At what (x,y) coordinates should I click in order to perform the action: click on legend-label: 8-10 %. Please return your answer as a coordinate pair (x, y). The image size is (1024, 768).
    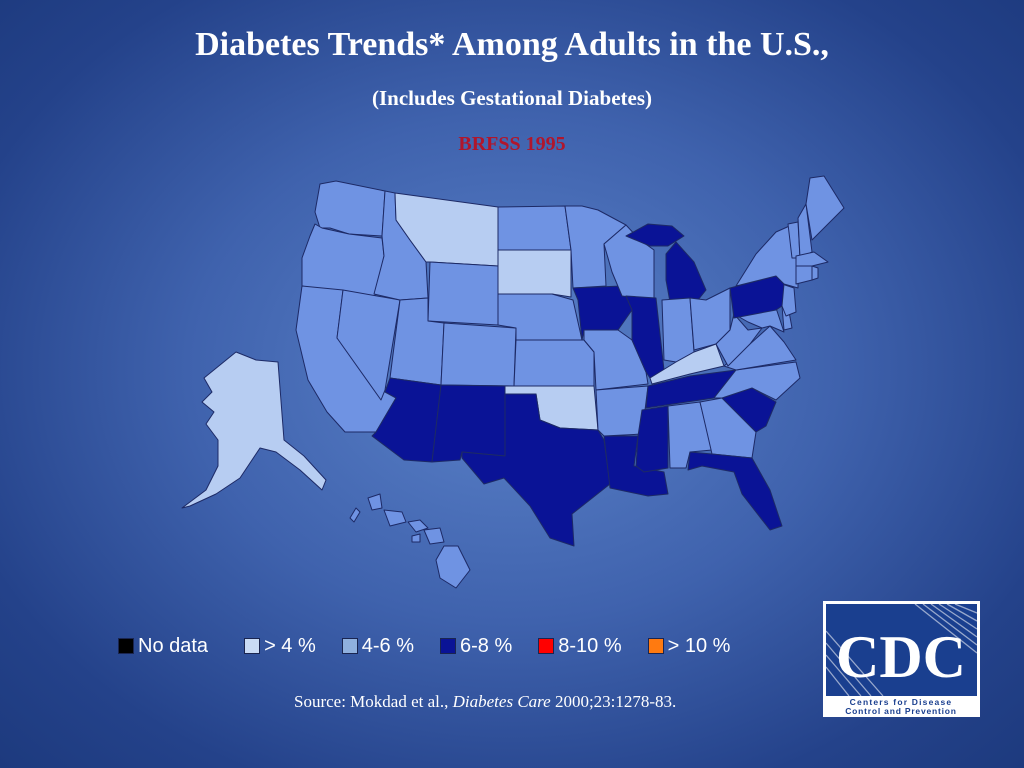
    Looking at the image, I should click on (590, 645).